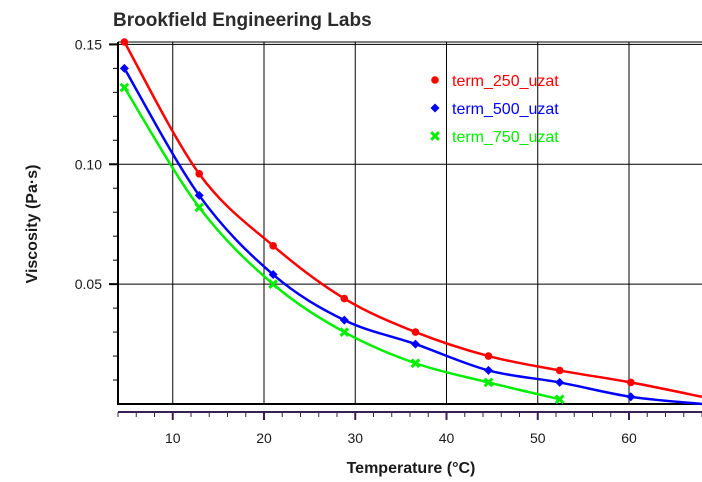  Describe the element at coordinates (447, 438) in the screenshot. I see `x-tick-label: 40` at that location.